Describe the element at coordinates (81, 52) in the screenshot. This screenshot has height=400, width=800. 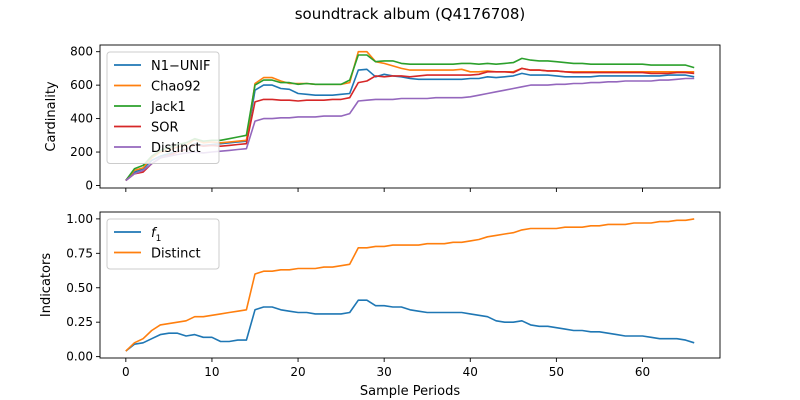
I see `cardinality-y-tick-label: 800` at that location.